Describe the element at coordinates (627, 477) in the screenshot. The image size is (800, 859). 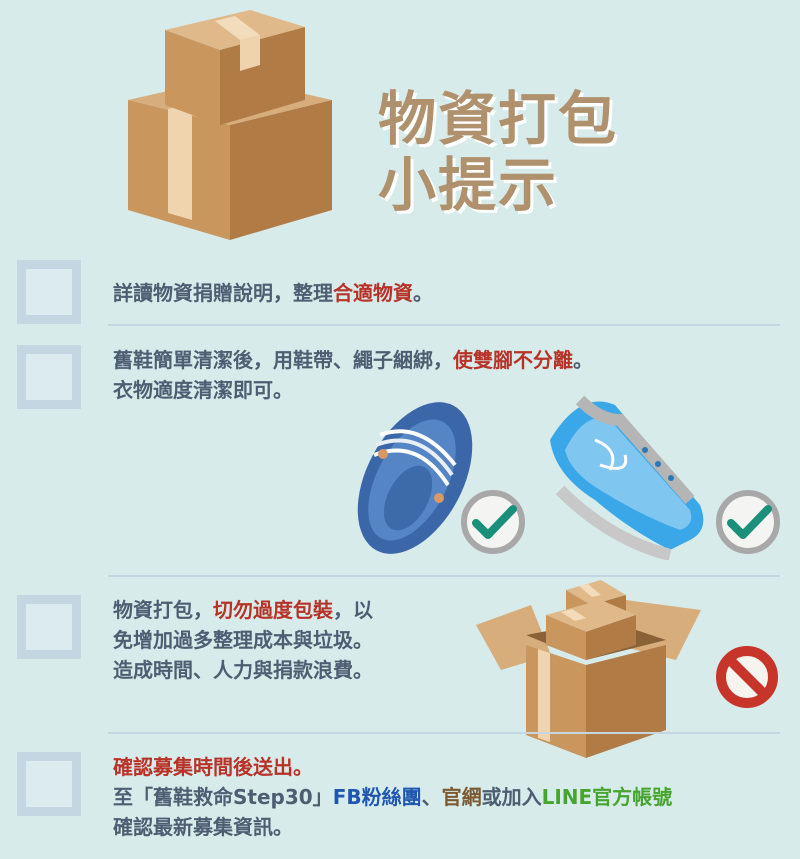
I see `tied-sneaker-icon` at that location.